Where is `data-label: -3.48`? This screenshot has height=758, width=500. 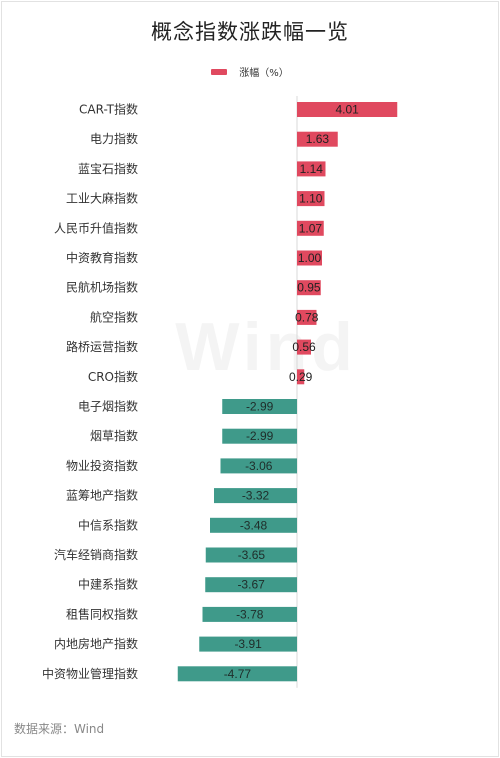
data-label: -3.48 is located at coordinates (254, 525).